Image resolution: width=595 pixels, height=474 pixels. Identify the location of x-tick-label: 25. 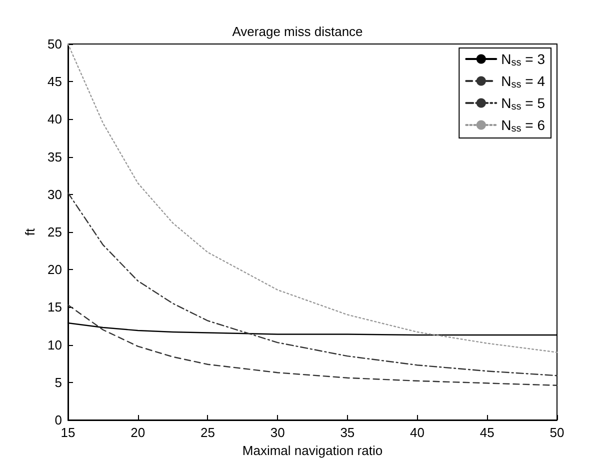
(207, 432).